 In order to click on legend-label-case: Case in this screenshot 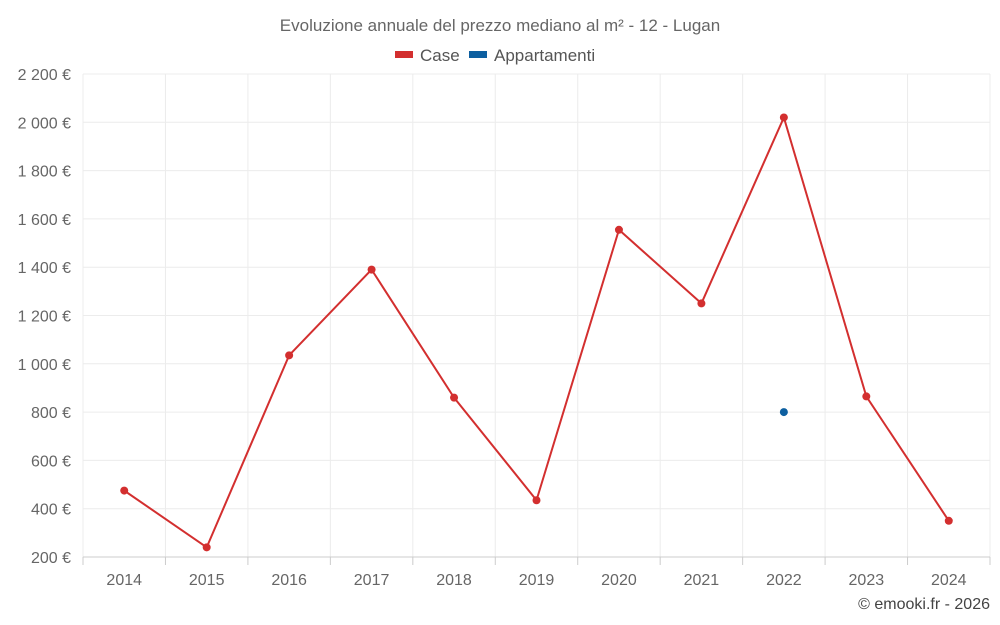, I will do `click(440, 55)`.